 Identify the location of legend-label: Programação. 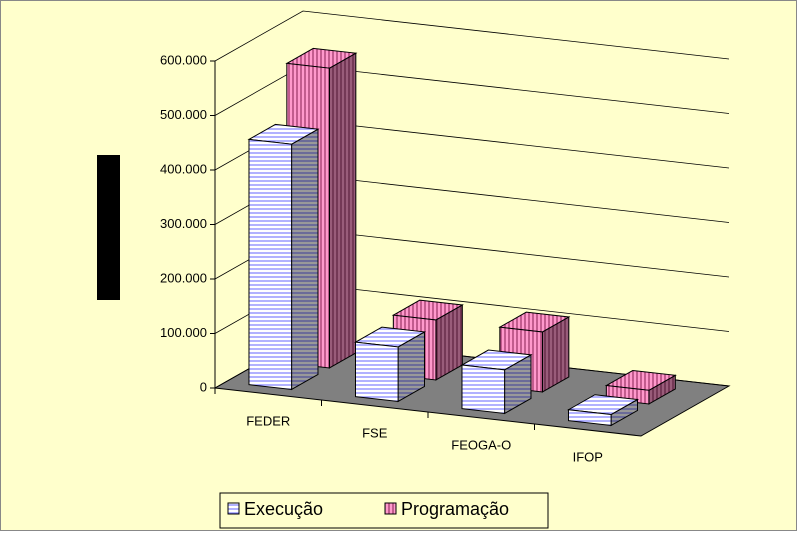
(455, 509).